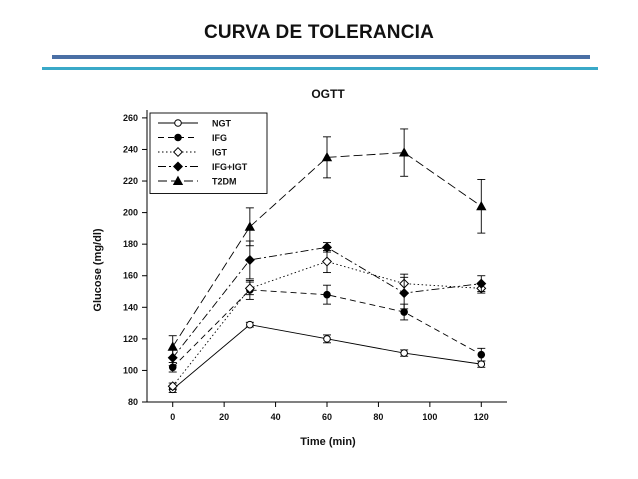  I want to click on x-tick-label: 60, so click(327, 417).